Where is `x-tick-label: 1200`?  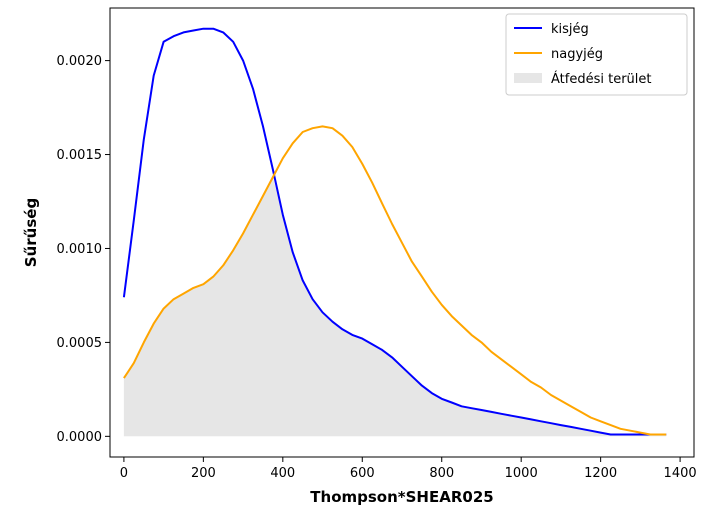 x-tick-label: 1200 is located at coordinates (600, 473).